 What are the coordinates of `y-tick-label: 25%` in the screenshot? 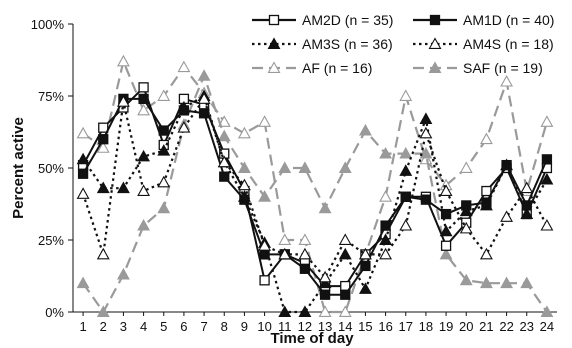 It's located at (51, 240).